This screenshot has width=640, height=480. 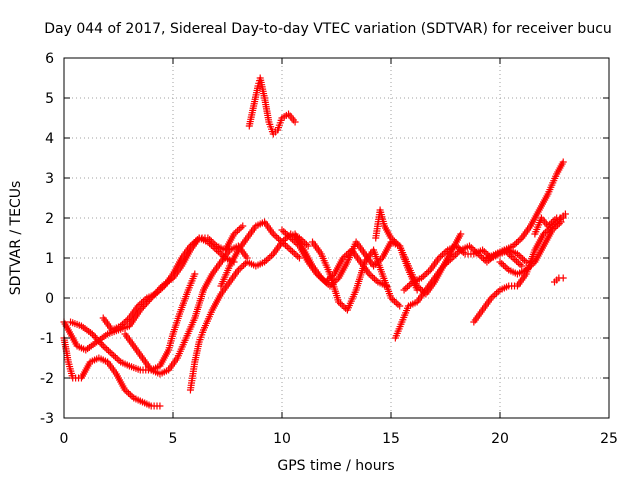 I want to click on x-tick-label: 20, so click(x=500, y=439).